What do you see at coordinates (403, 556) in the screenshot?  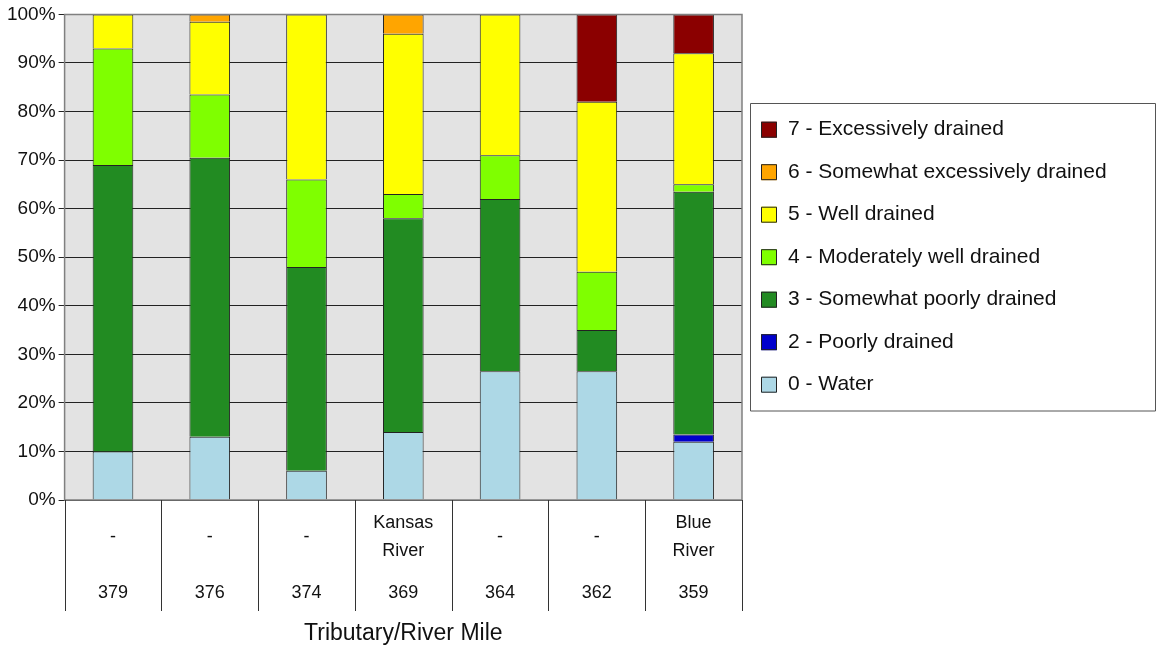 I see `category-label: Kansas River 369` at bounding box center [403, 556].